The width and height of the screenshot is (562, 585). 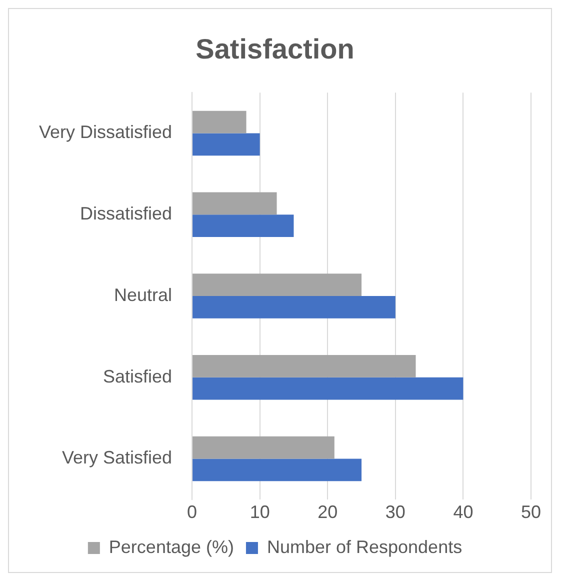 I want to click on x-tick-label: 20, so click(x=328, y=512).